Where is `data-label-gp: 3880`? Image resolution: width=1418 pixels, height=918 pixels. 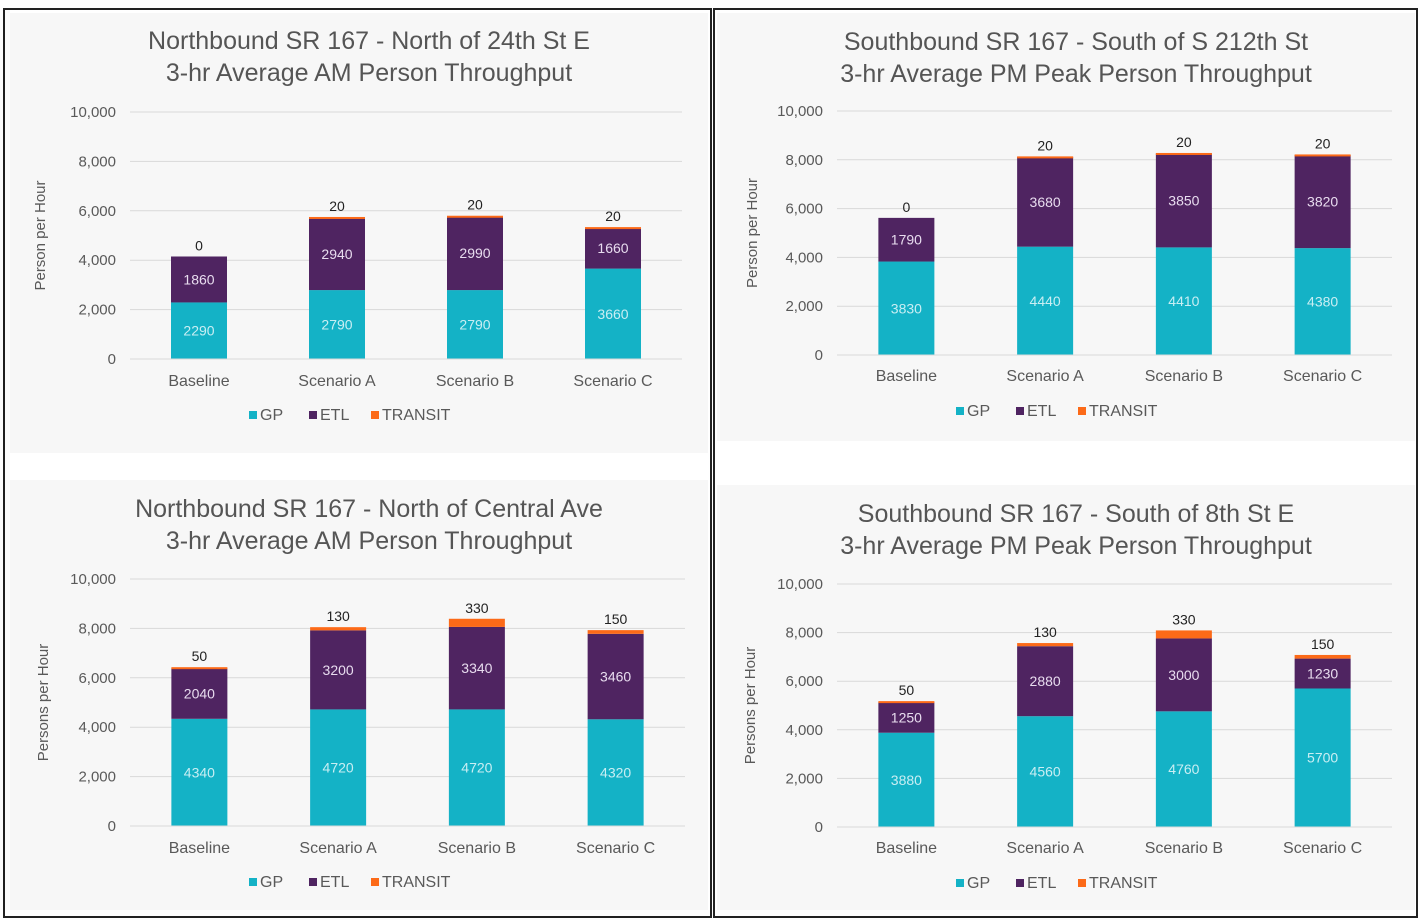
data-label-gp: 3880 is located at coordinates (906, 780).